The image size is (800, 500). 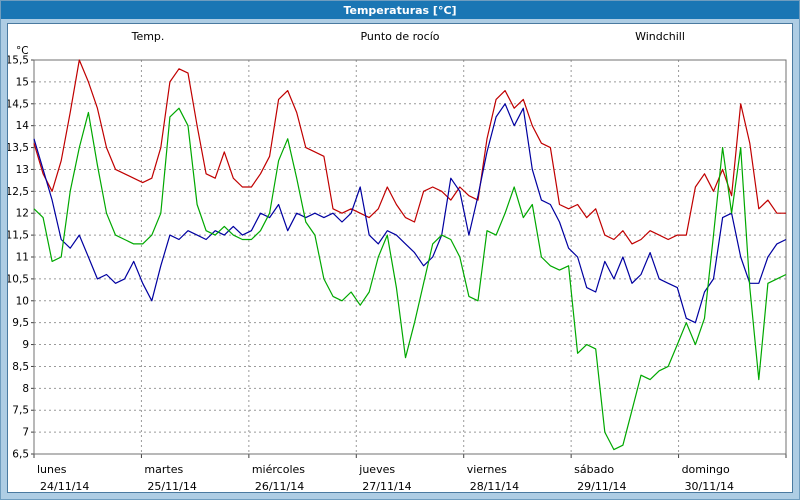 I want to click on y-tick-label: 7,5, so click(x=20, y=411).